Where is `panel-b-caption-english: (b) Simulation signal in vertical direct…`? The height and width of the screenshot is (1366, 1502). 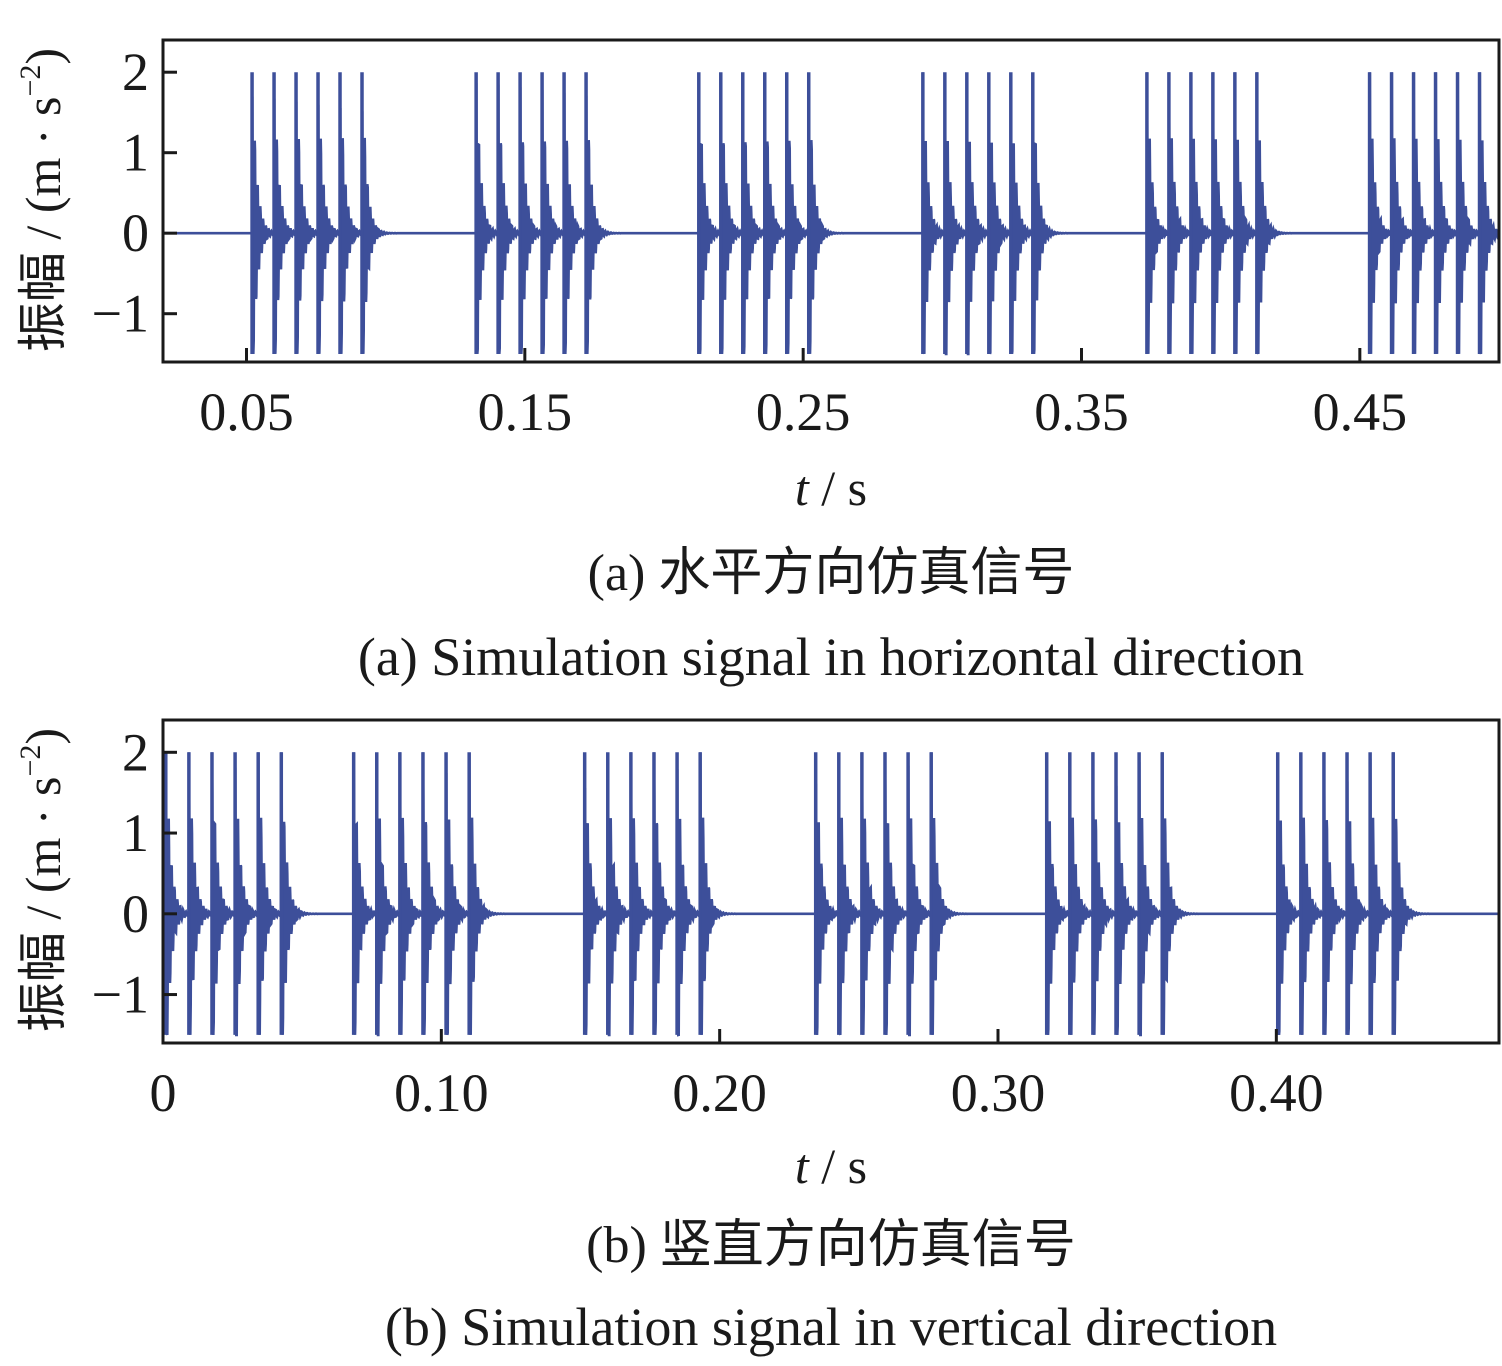 panel-b-caption-english: (b) Simulation signal in vertical direct… is located at coordinates (831, 1327).